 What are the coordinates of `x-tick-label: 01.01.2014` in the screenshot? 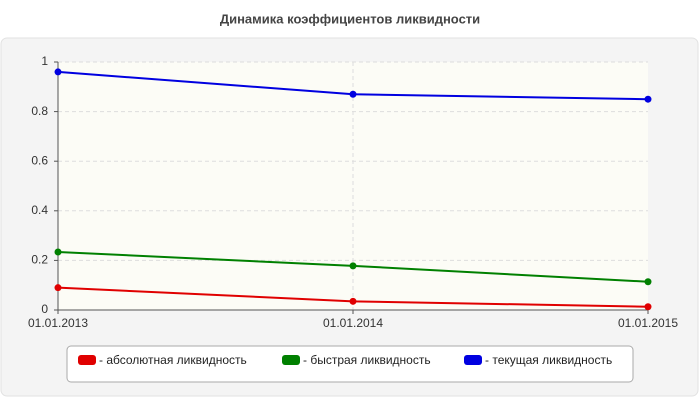 It's located at (353, 323).